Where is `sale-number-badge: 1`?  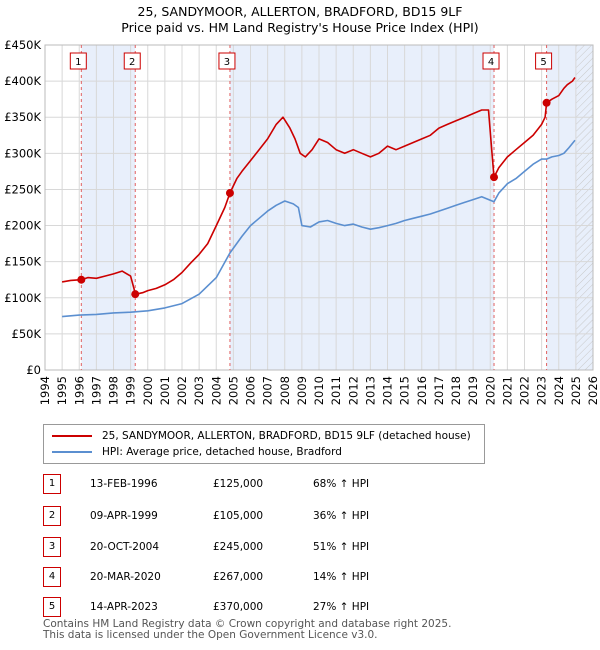 sale-number-badge: 1 is located at coordinates (52, 484).